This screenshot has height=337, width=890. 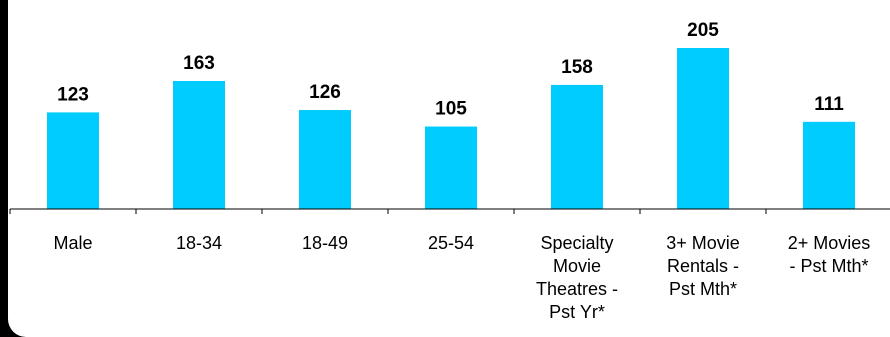 What do you see at coordinates (449, 211) in the screenshot?
I see `x-axis` at bounding box center [449, 211].